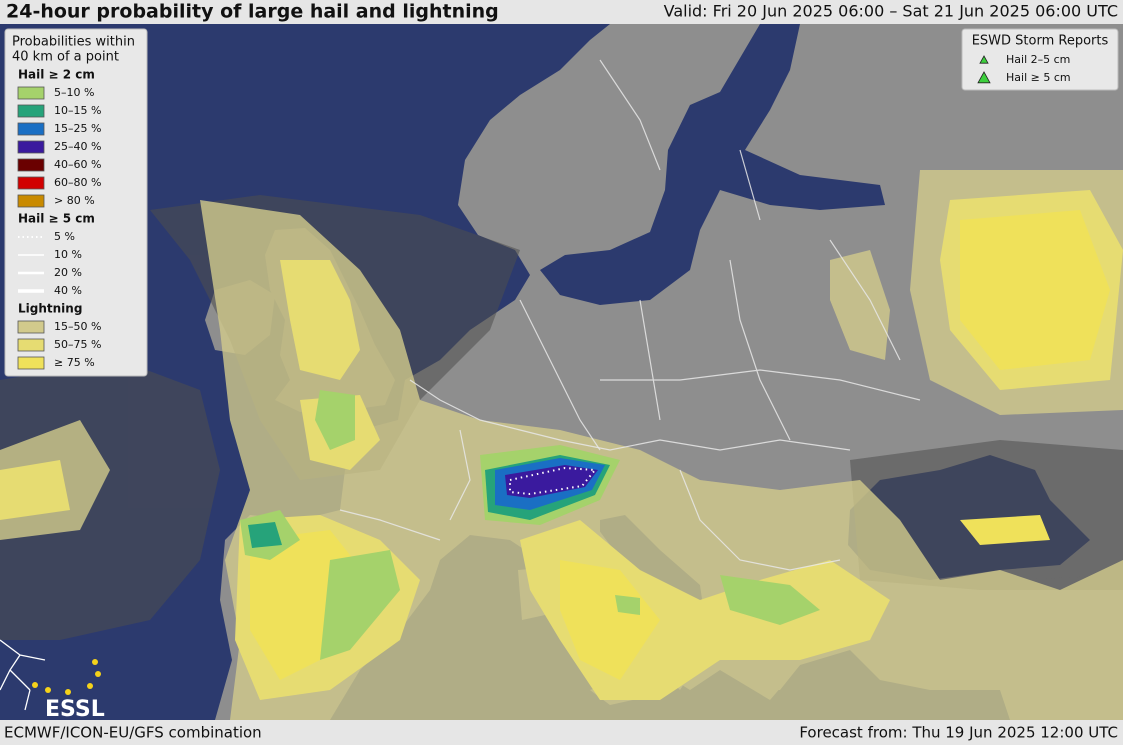  I want to click on legend-heading: Hail ≥ 5 cm, so click(56, 219).